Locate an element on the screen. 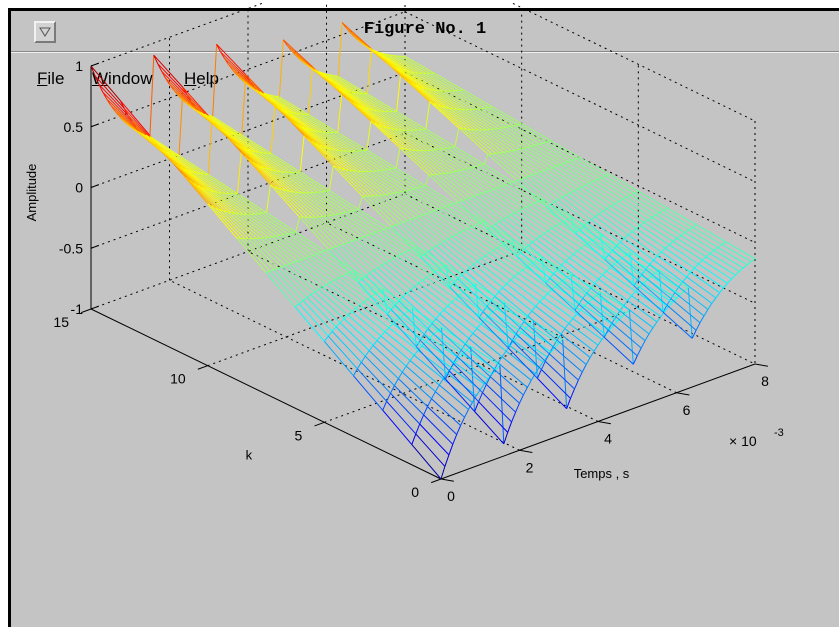 Image resolution: width=839 pixels, height=630 pixels. y-tick-label: 15 is located at coordinates (61, 322).